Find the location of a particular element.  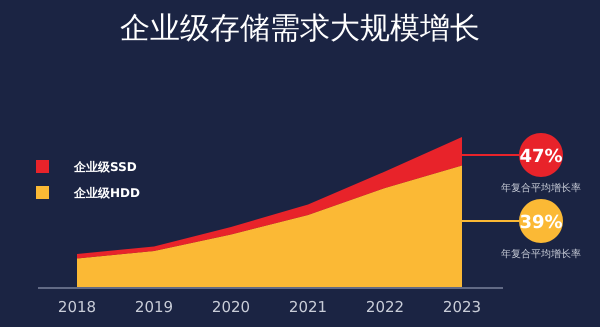

x-tick-label: 2018 is located at coordinates (77, 307).